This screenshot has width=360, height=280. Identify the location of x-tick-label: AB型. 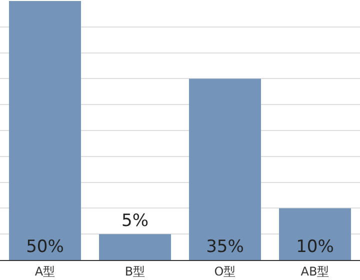
(315, 271).